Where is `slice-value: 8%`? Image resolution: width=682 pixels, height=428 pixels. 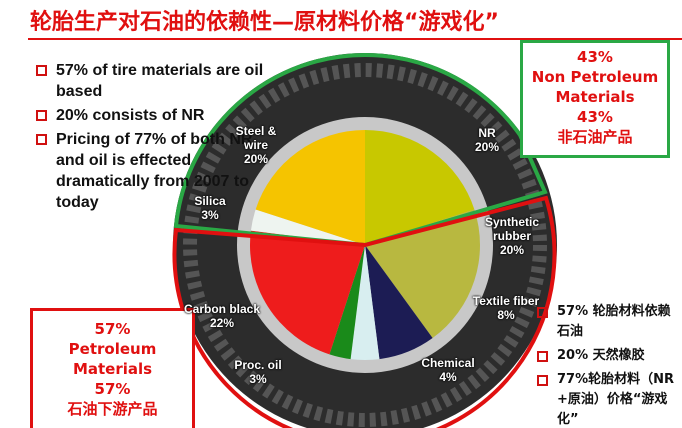 slice-value: 8% is located at coordinates (506, 315).